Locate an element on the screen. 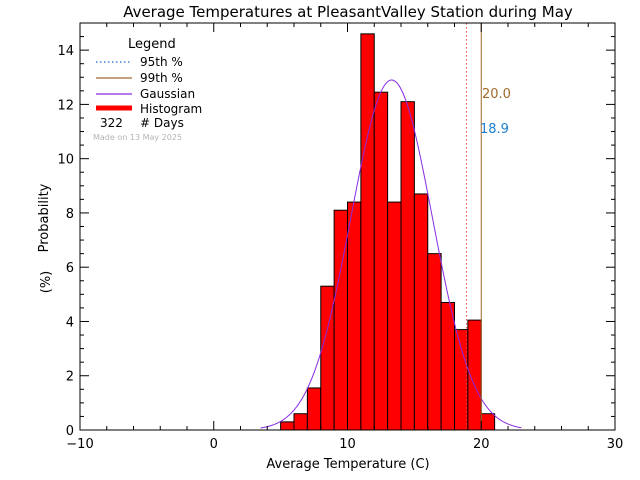 This screenshot has width=640, height=480. legend-days-count: 322 is located at coordinates (111, 123).